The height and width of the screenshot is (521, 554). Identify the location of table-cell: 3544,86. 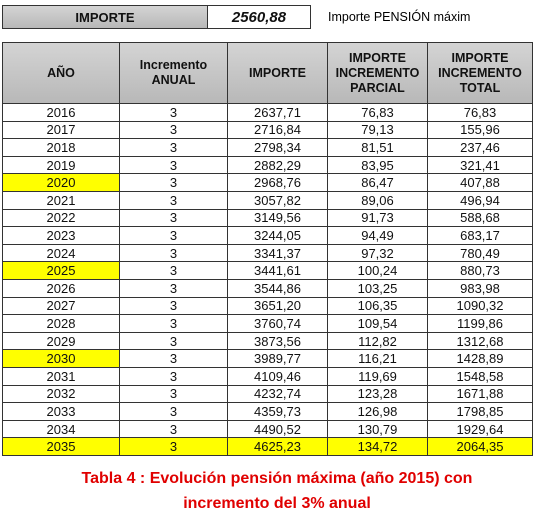
(277, 288).